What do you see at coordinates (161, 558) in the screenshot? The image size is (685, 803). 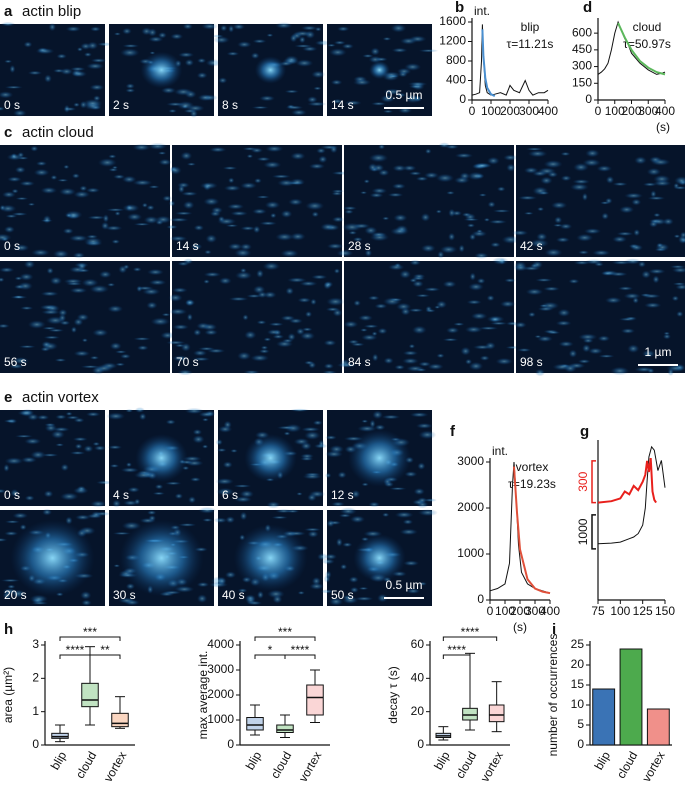 I see `bright-spot` at bounding box center [161, 558].